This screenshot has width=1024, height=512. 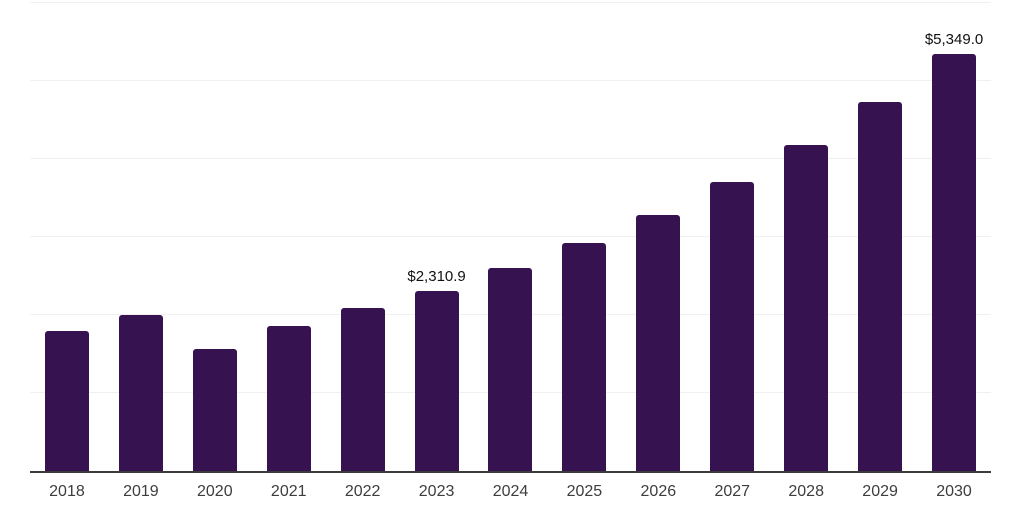 What do you see at coordinates (584, 357) in the screenshot?
I see `bar-2025` at bounding box center [584, 357].